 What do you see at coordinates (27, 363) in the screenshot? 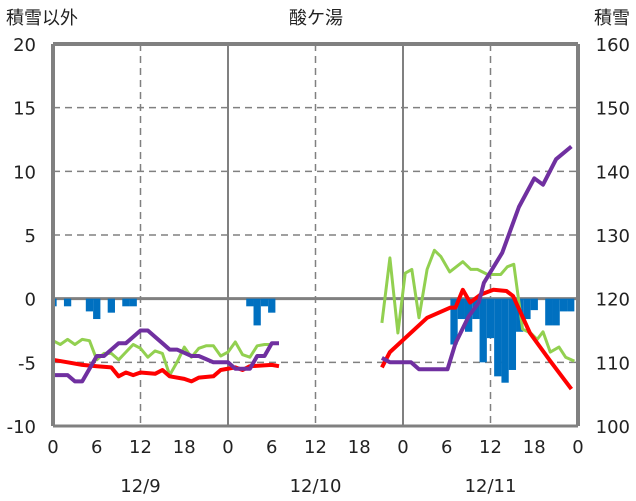
I see `left-tick-label: -5` at bounding box center [27, 363].